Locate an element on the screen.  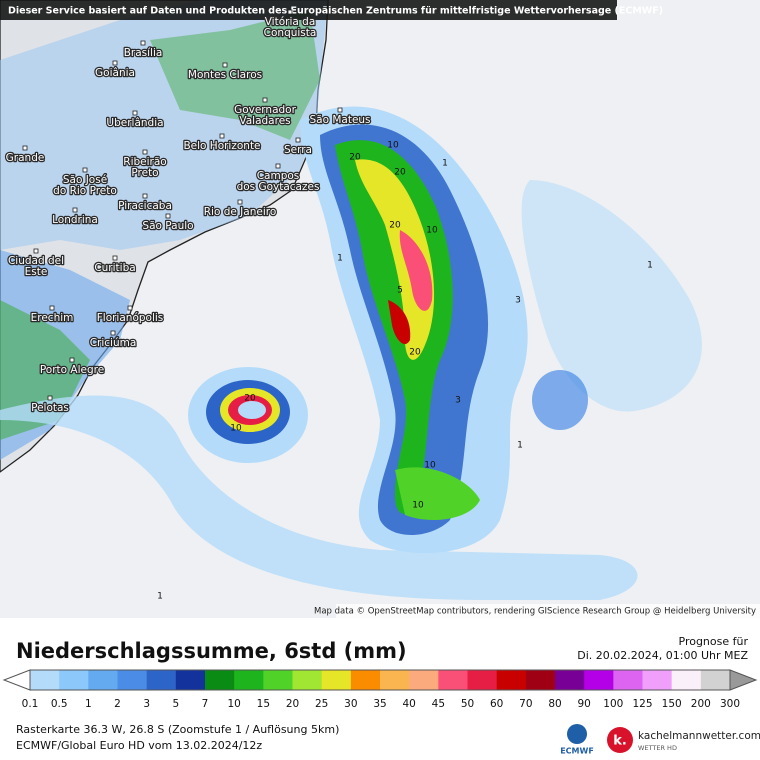
scale-label: 0.1 is located at coordinates (30, 704).